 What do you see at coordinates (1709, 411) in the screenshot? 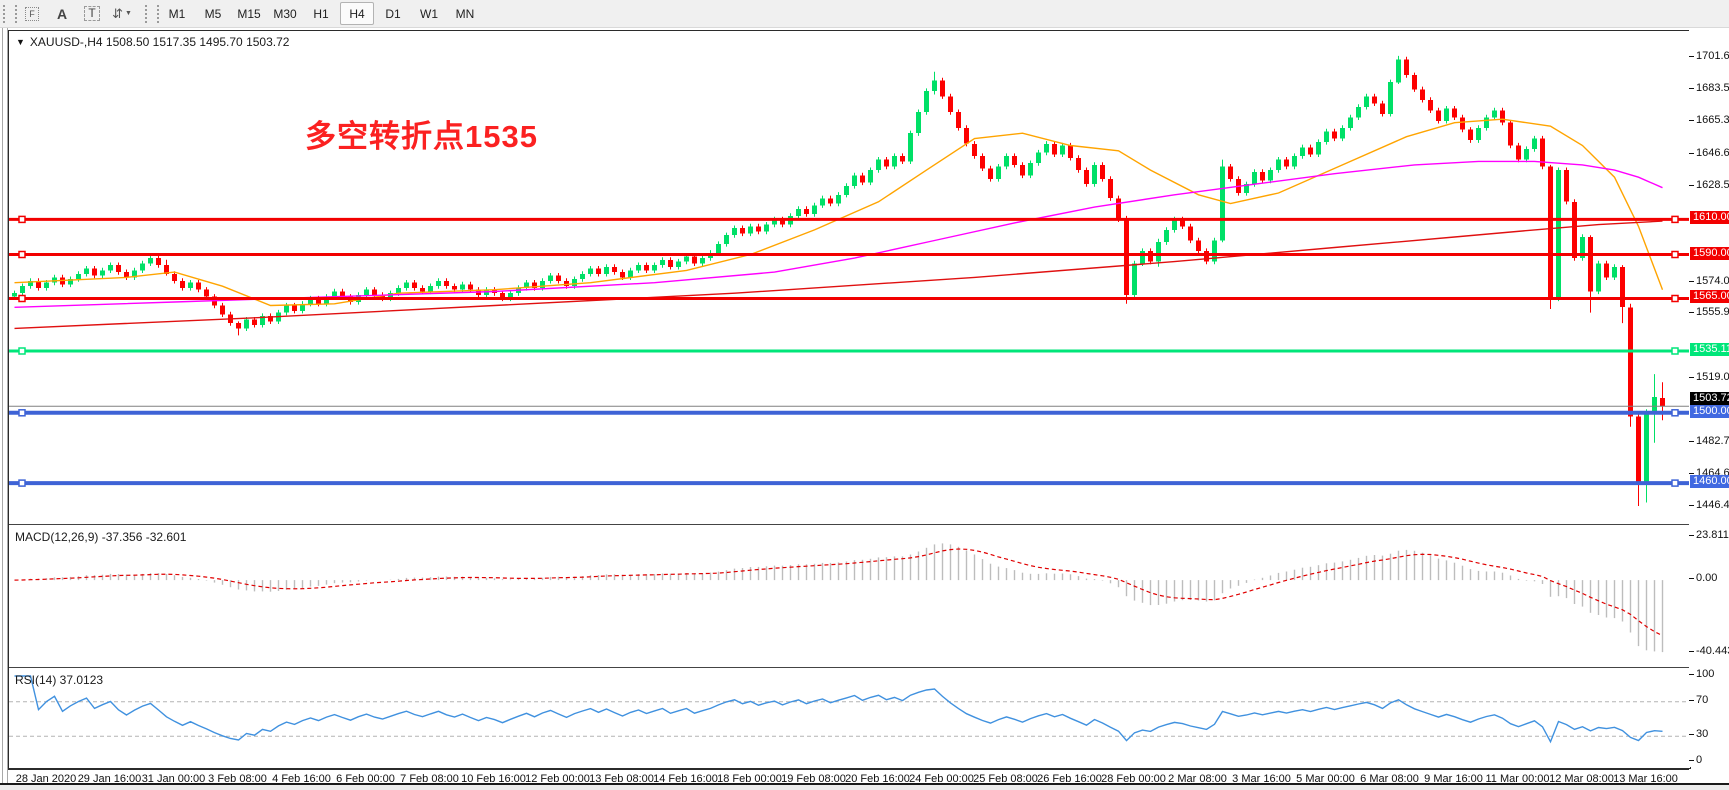
I see `level-price-label: 1500.00` at bounding box center [1709, 411].